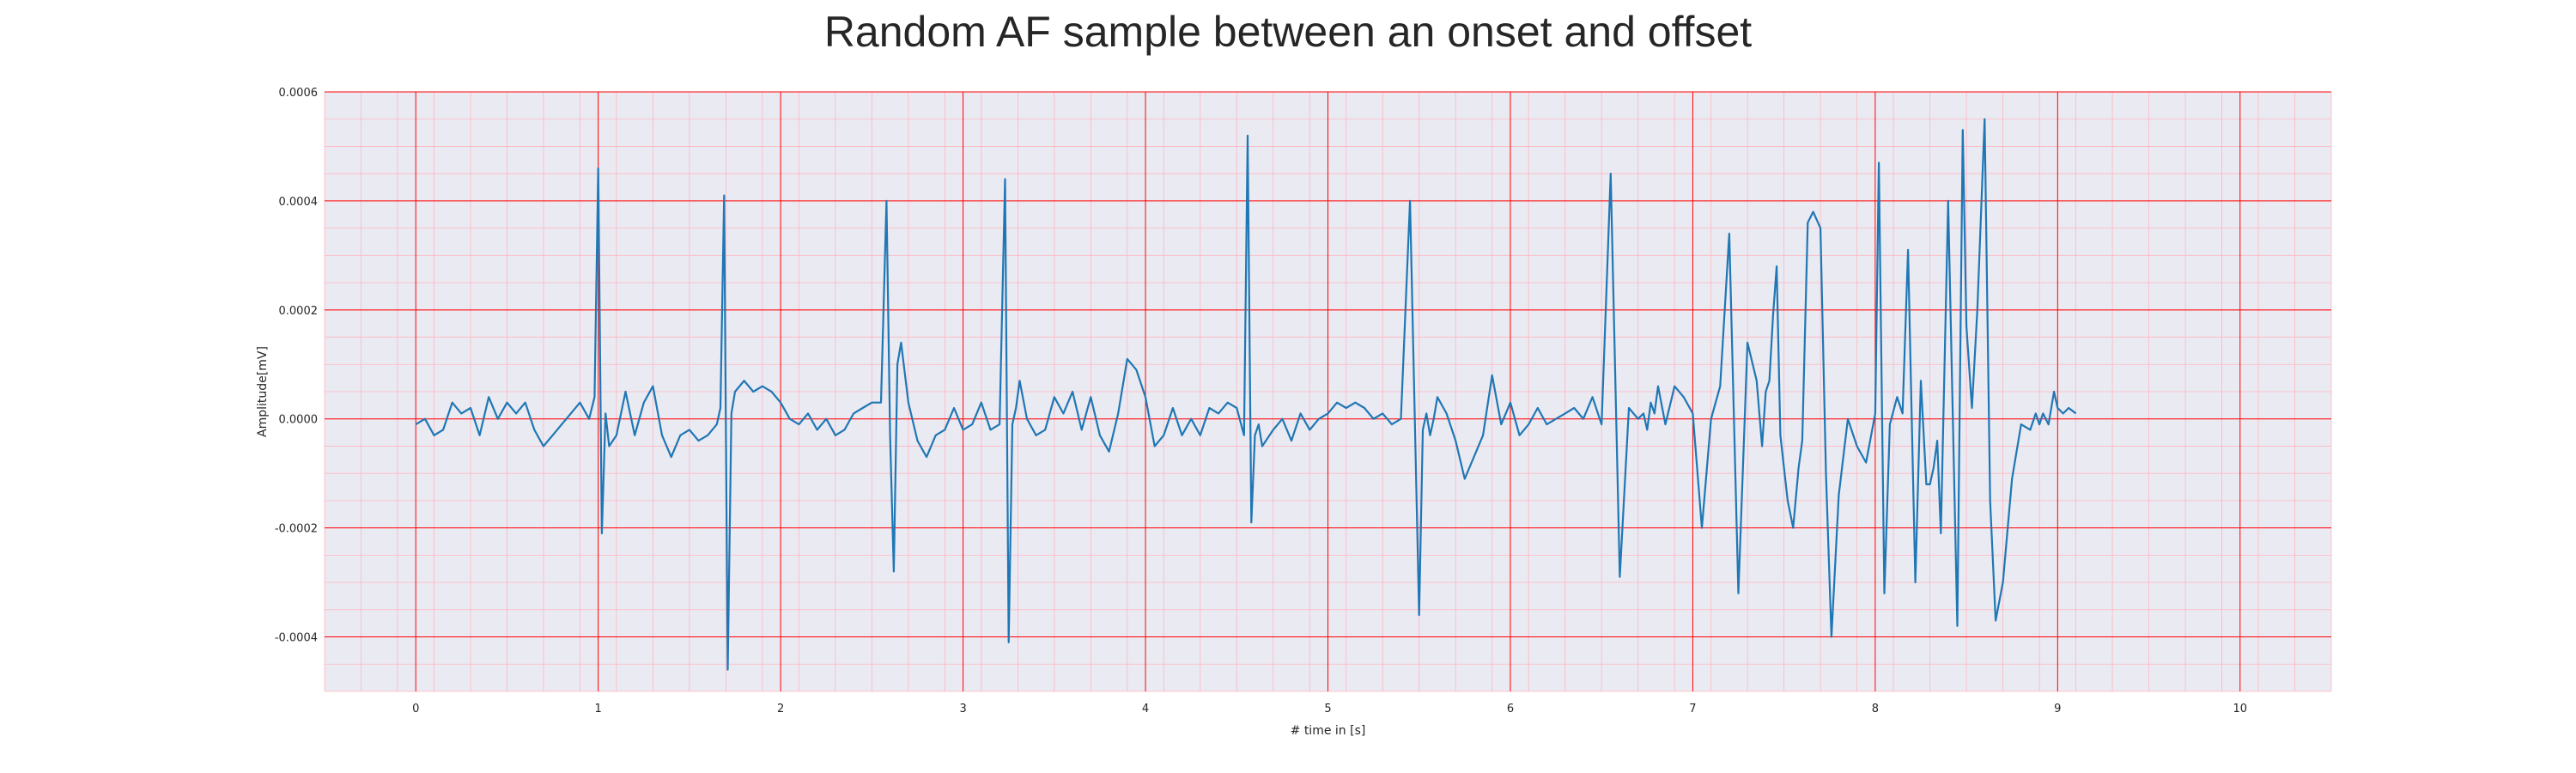 This screenshot has width=2576, height=773. I want to click on x-tick-label: 1, so click(598, 709).